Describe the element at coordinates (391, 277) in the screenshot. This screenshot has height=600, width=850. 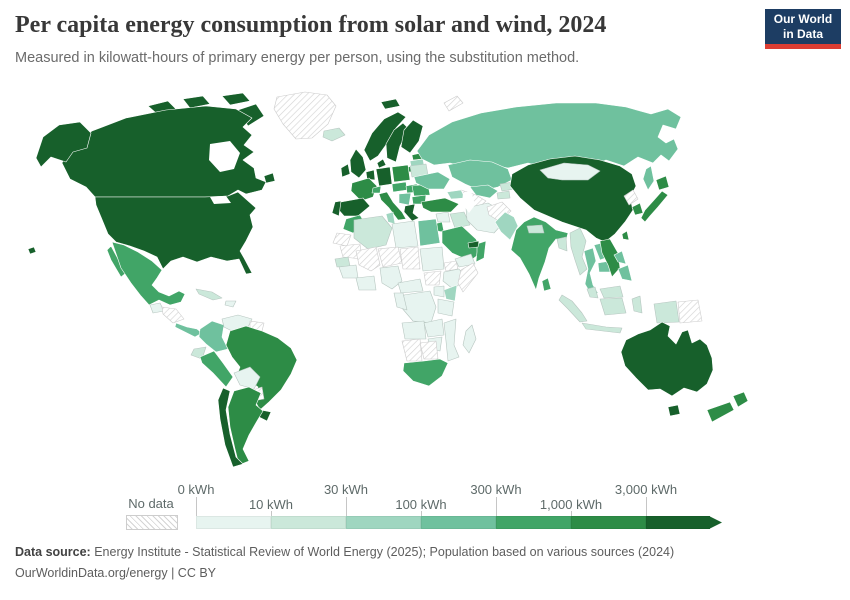
I see `country-nigeria: Nigeria` at that location.